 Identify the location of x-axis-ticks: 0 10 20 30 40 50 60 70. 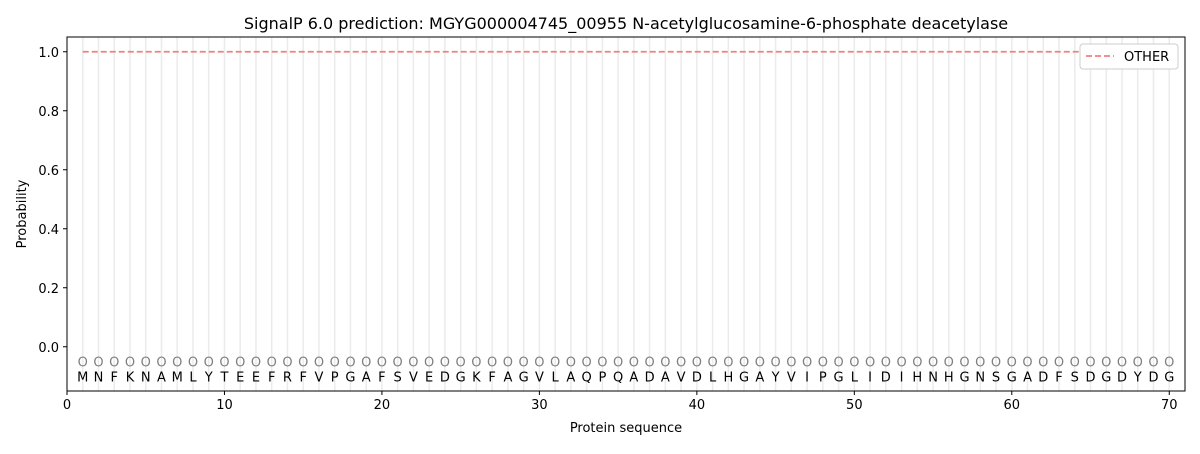
(620, 402).